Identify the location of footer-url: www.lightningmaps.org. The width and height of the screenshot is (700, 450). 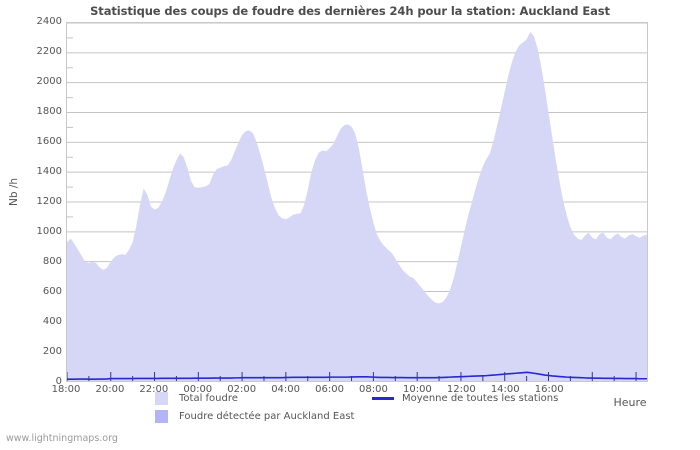
(62, 438).